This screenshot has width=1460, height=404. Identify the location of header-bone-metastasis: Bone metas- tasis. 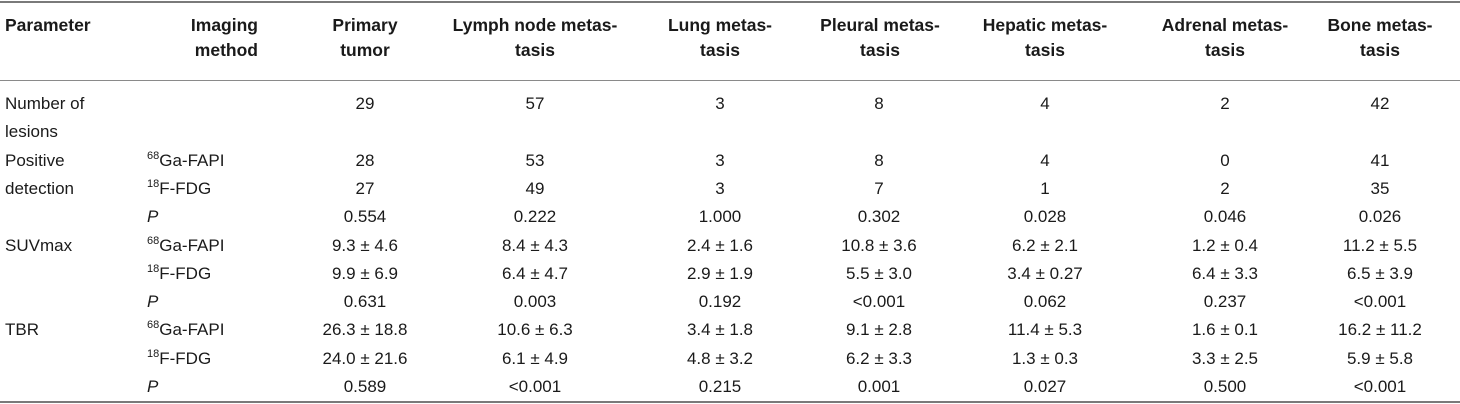
(1380, 37).